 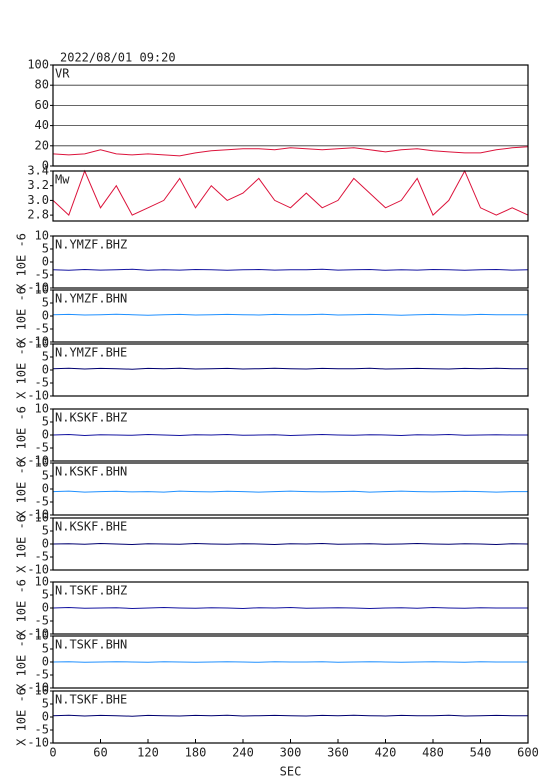 What do you see at coordinates (91, 645) in the screenshot?
I see `series-label: N.TSKF.BHN` at bounding box center [91, 645].